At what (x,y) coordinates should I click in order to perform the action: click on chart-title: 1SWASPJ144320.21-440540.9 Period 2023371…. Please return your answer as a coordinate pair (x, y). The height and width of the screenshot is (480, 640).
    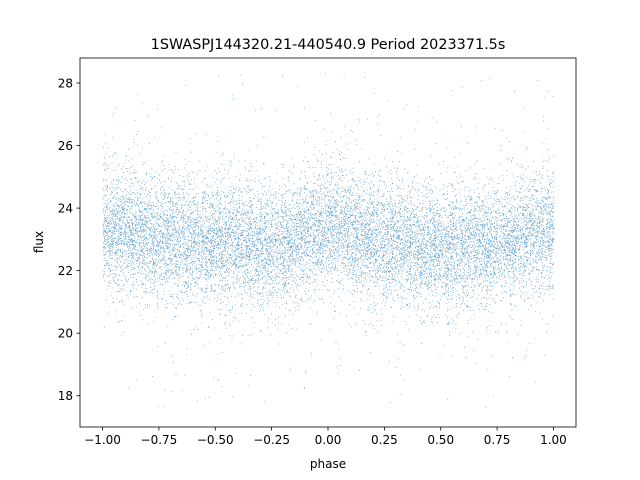
    Looking at the image, I should click on (328, 45).